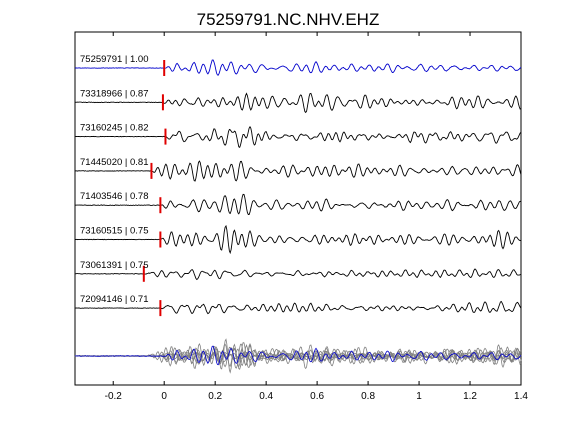 Image resolution: width=576 pixels, height=432 pixels. Describe the element at coordinates (317, 396) in the screenshot. I see `x-tick-label: 0.6` at that location.